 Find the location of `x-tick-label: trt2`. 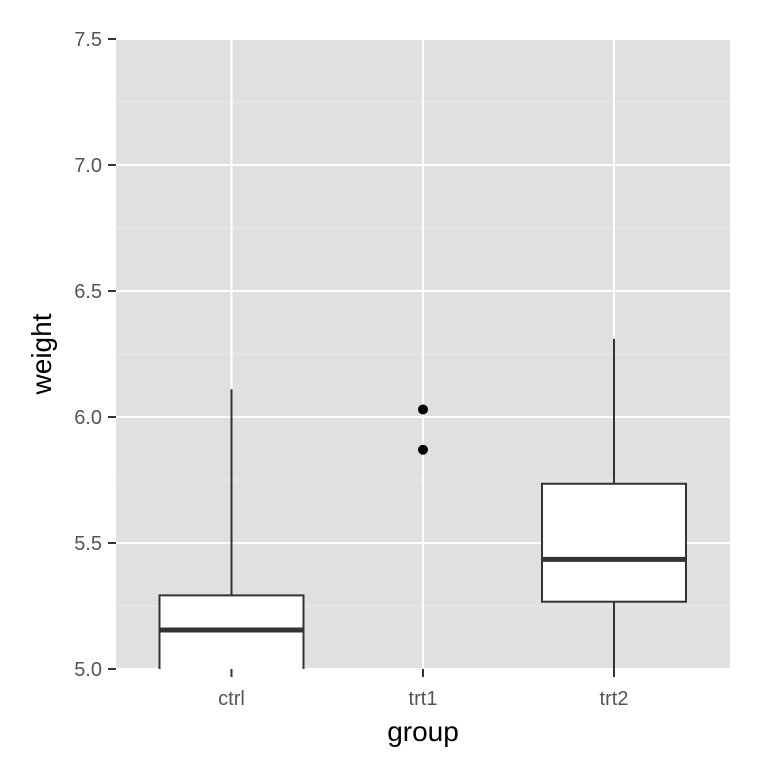

x-tick-label: trt2 is located at coordinates (614, 699).